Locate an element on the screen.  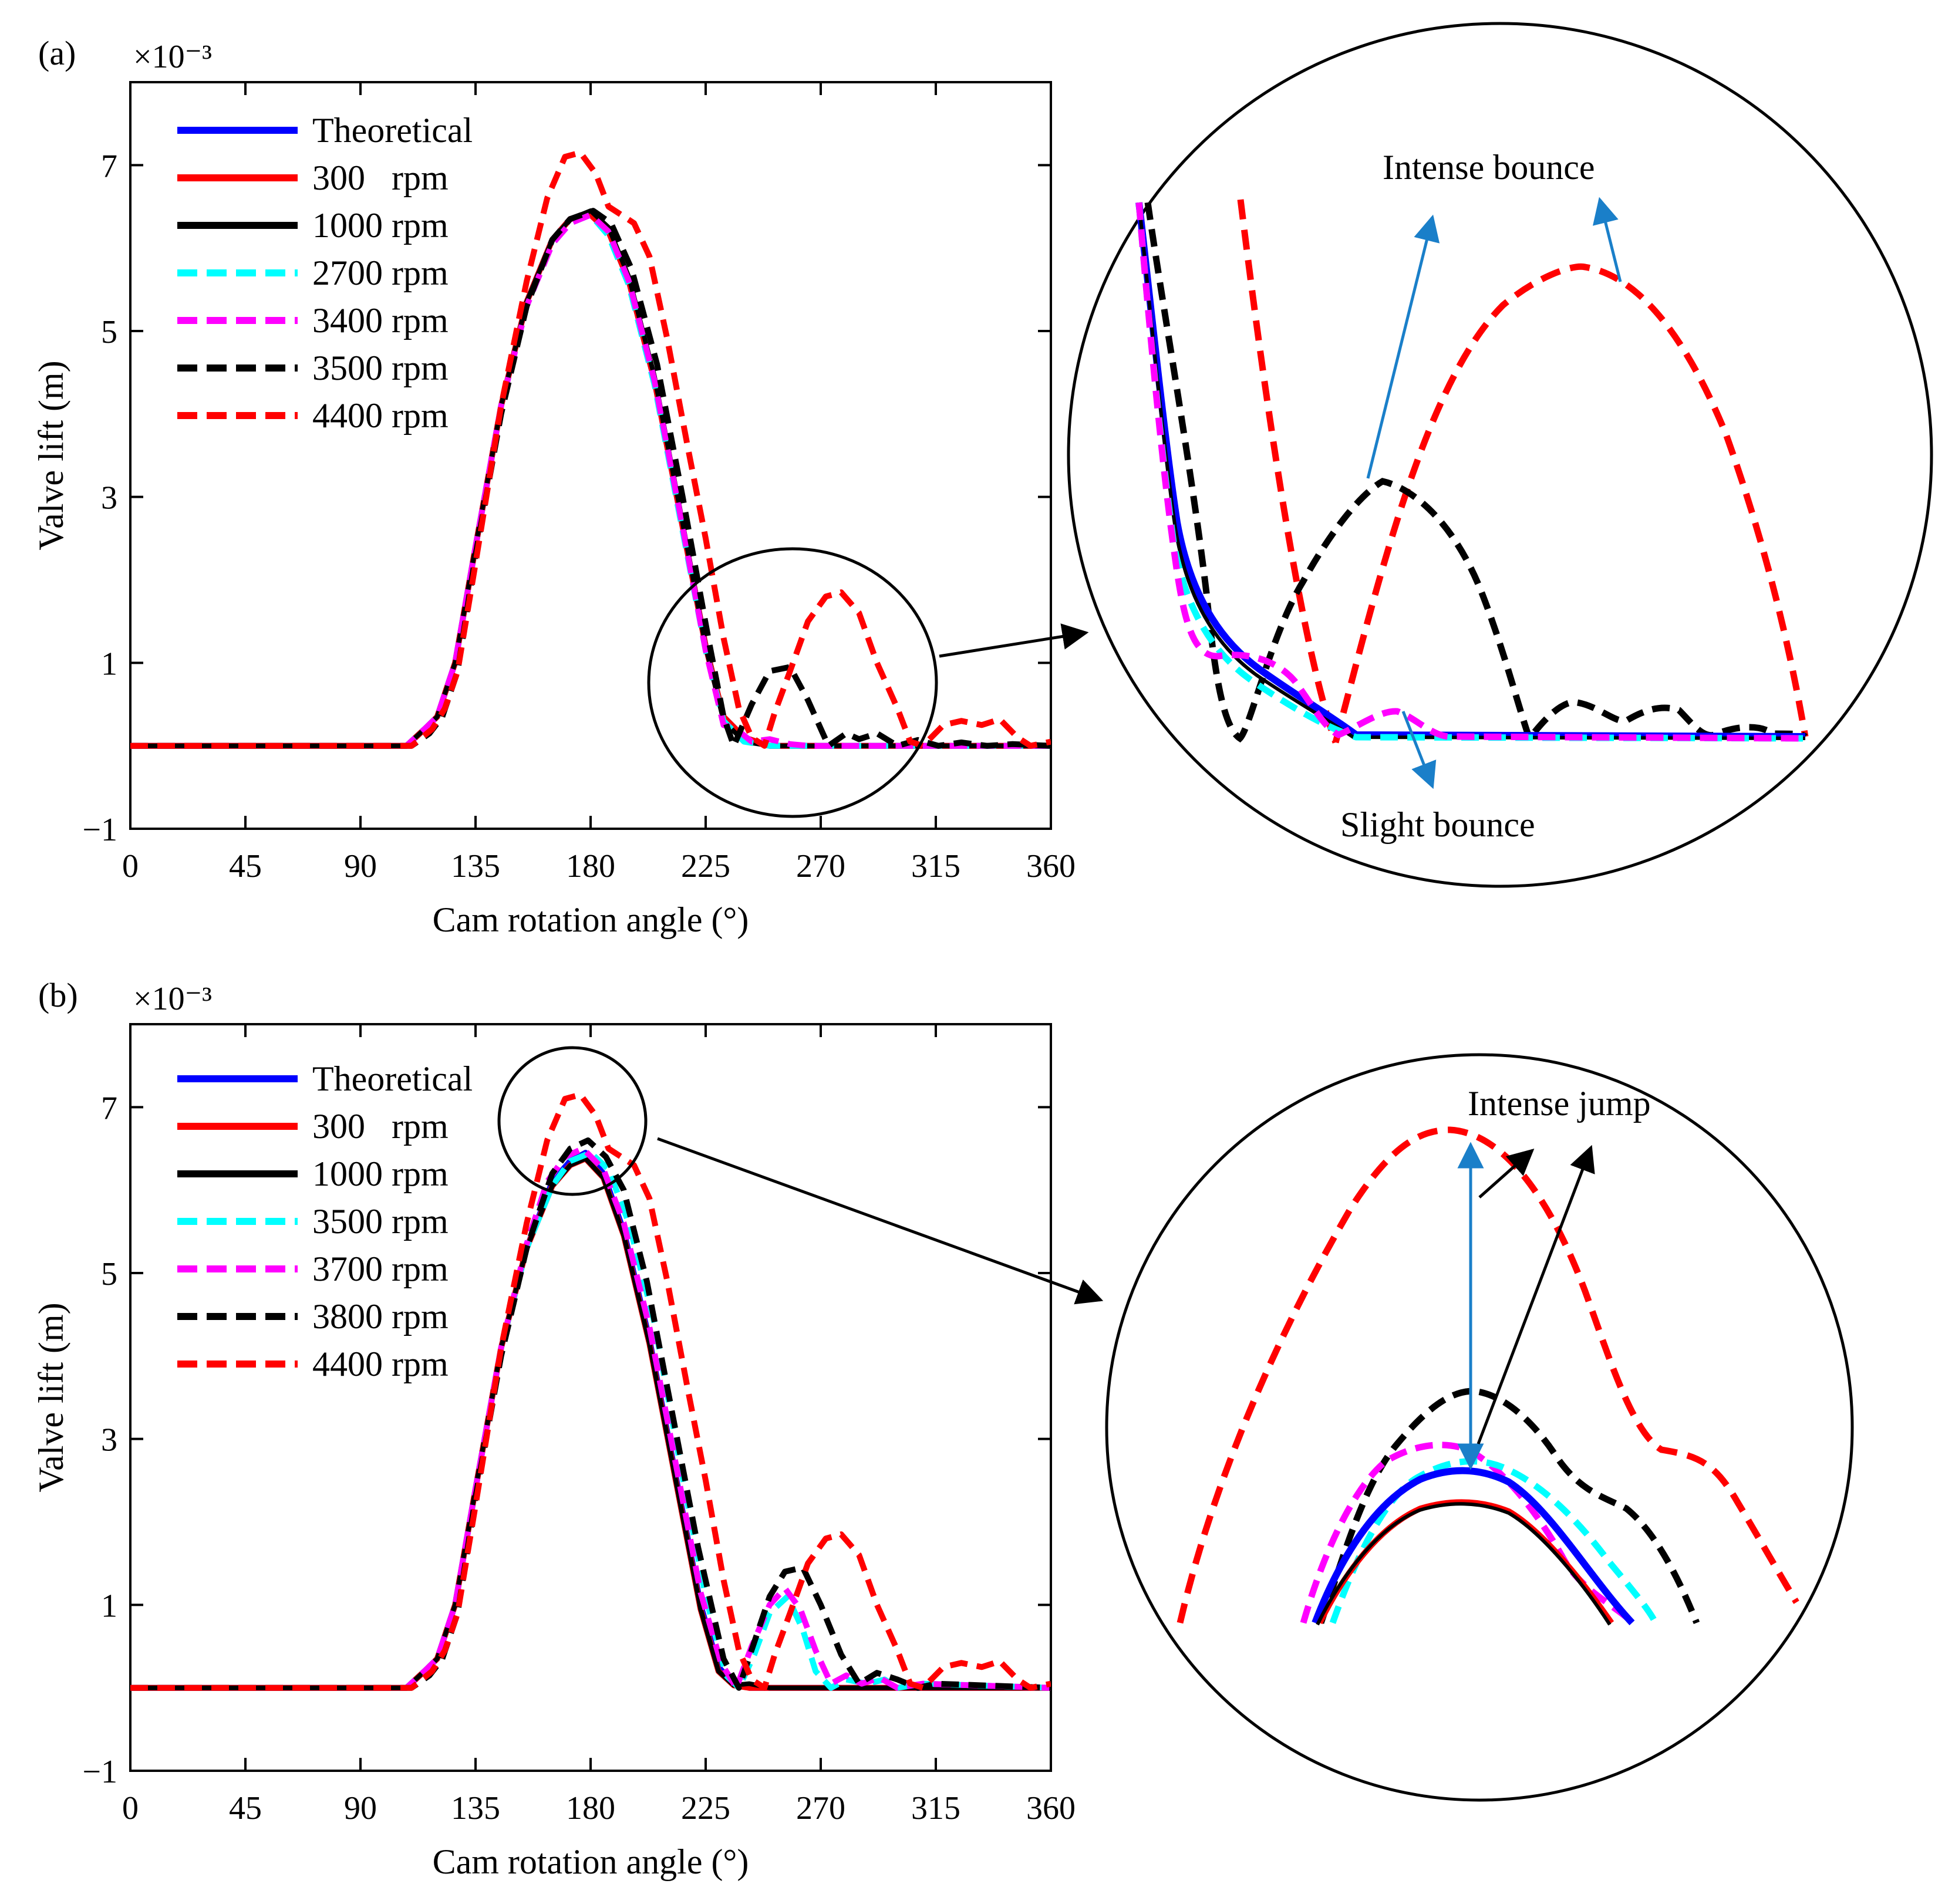
inset-a-curve-4400-hump is located at coordinates (1570, 503).